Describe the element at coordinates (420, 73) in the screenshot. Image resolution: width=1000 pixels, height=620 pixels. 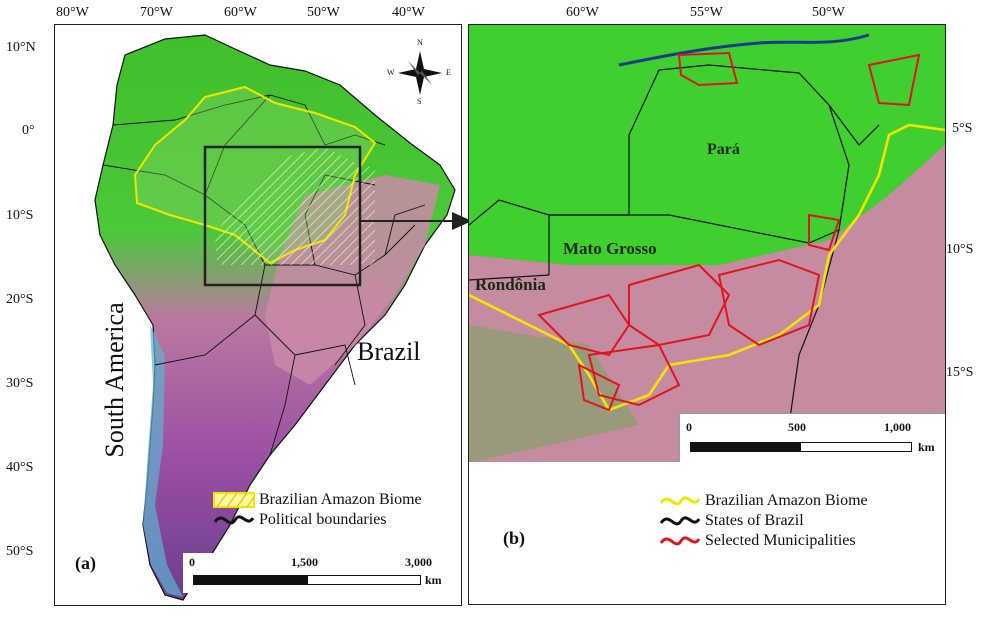
I see `compass-rose-icon` at that location.